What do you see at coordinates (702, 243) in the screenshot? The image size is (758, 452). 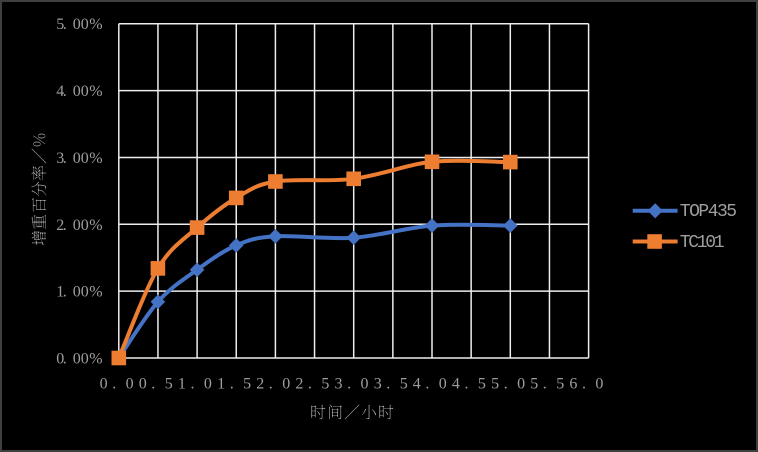 I see `svg-text: TC101` at bounding box center [702, 243].